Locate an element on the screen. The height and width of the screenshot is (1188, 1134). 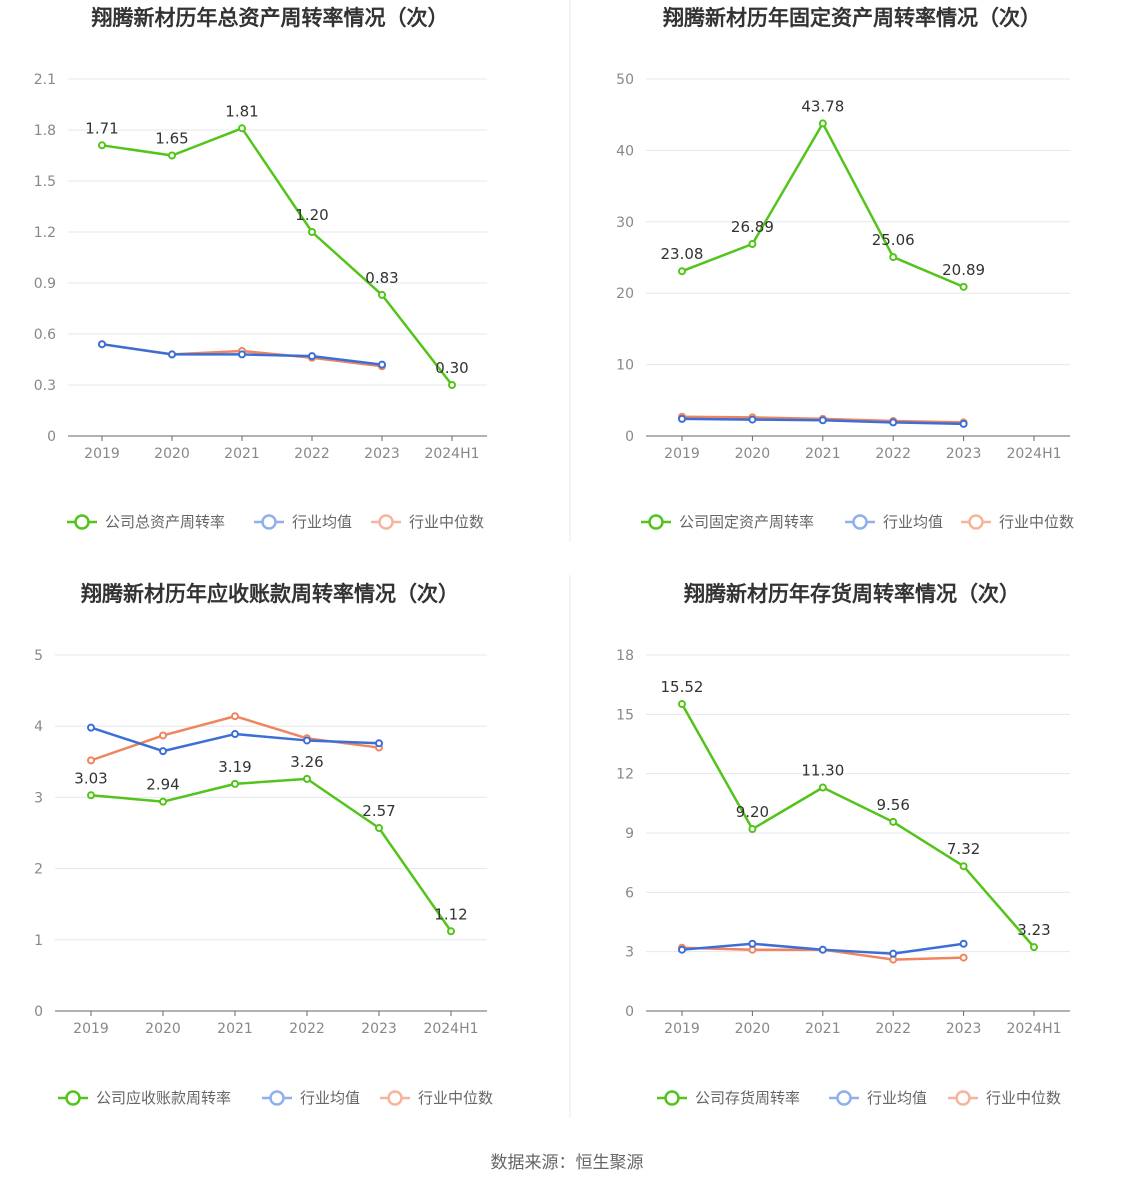
legend-item-company: 公司应收账款周转率 is located at coordinates (144, 1098).